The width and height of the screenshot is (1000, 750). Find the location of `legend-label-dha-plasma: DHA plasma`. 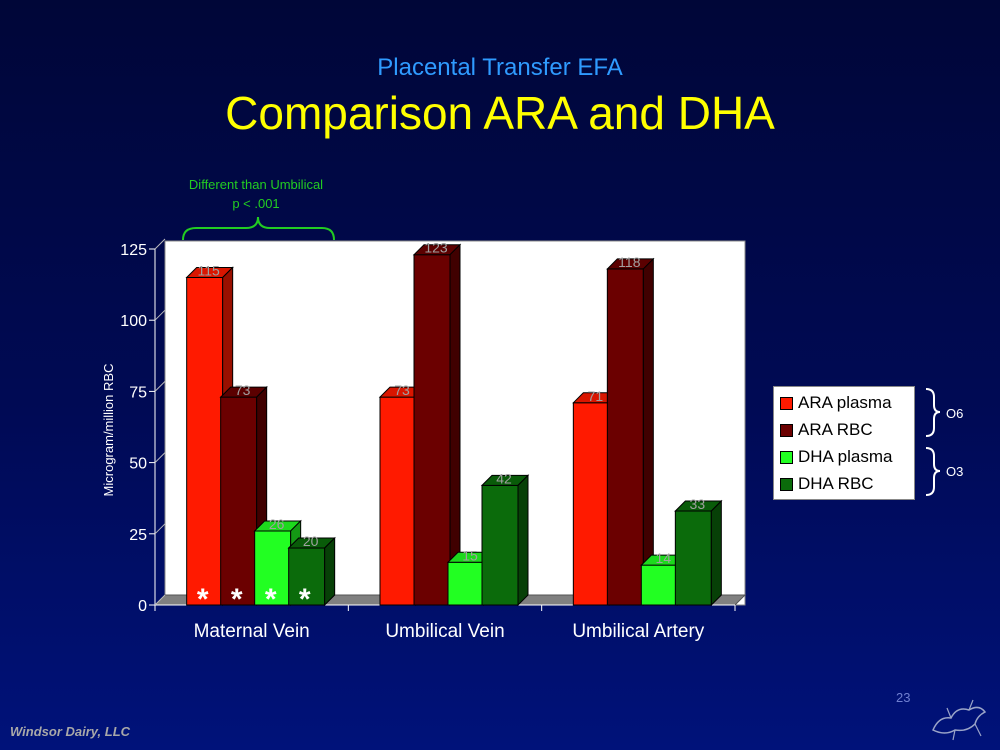

legend-label-dha-plasma: DHA plasma is located at coordinates (845, 456).